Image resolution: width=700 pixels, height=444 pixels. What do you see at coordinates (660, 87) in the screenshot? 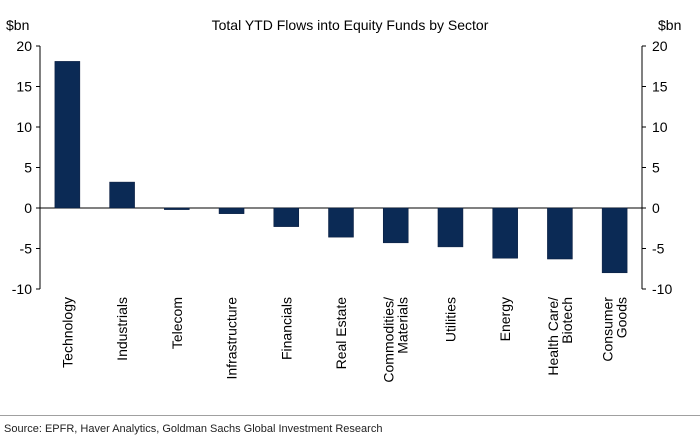
I see `y-tick-label-right: 15` at bounding box center [660, 87].